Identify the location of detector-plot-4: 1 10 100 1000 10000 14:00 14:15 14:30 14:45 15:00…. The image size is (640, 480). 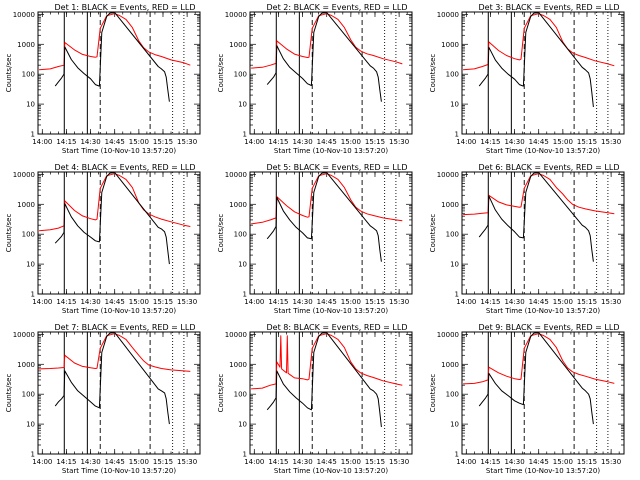
(103, 239).